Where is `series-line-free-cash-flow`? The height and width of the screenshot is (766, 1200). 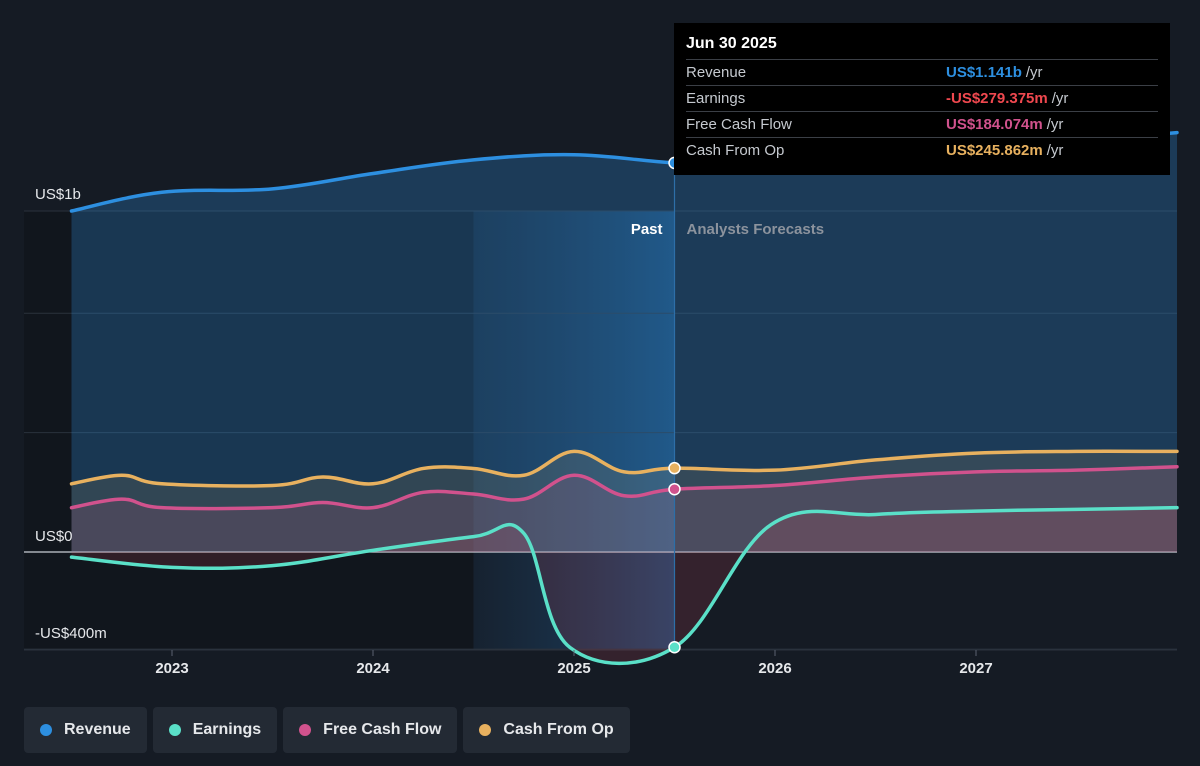
series-line-free-cash-flow is located at coordinates (624, 488).